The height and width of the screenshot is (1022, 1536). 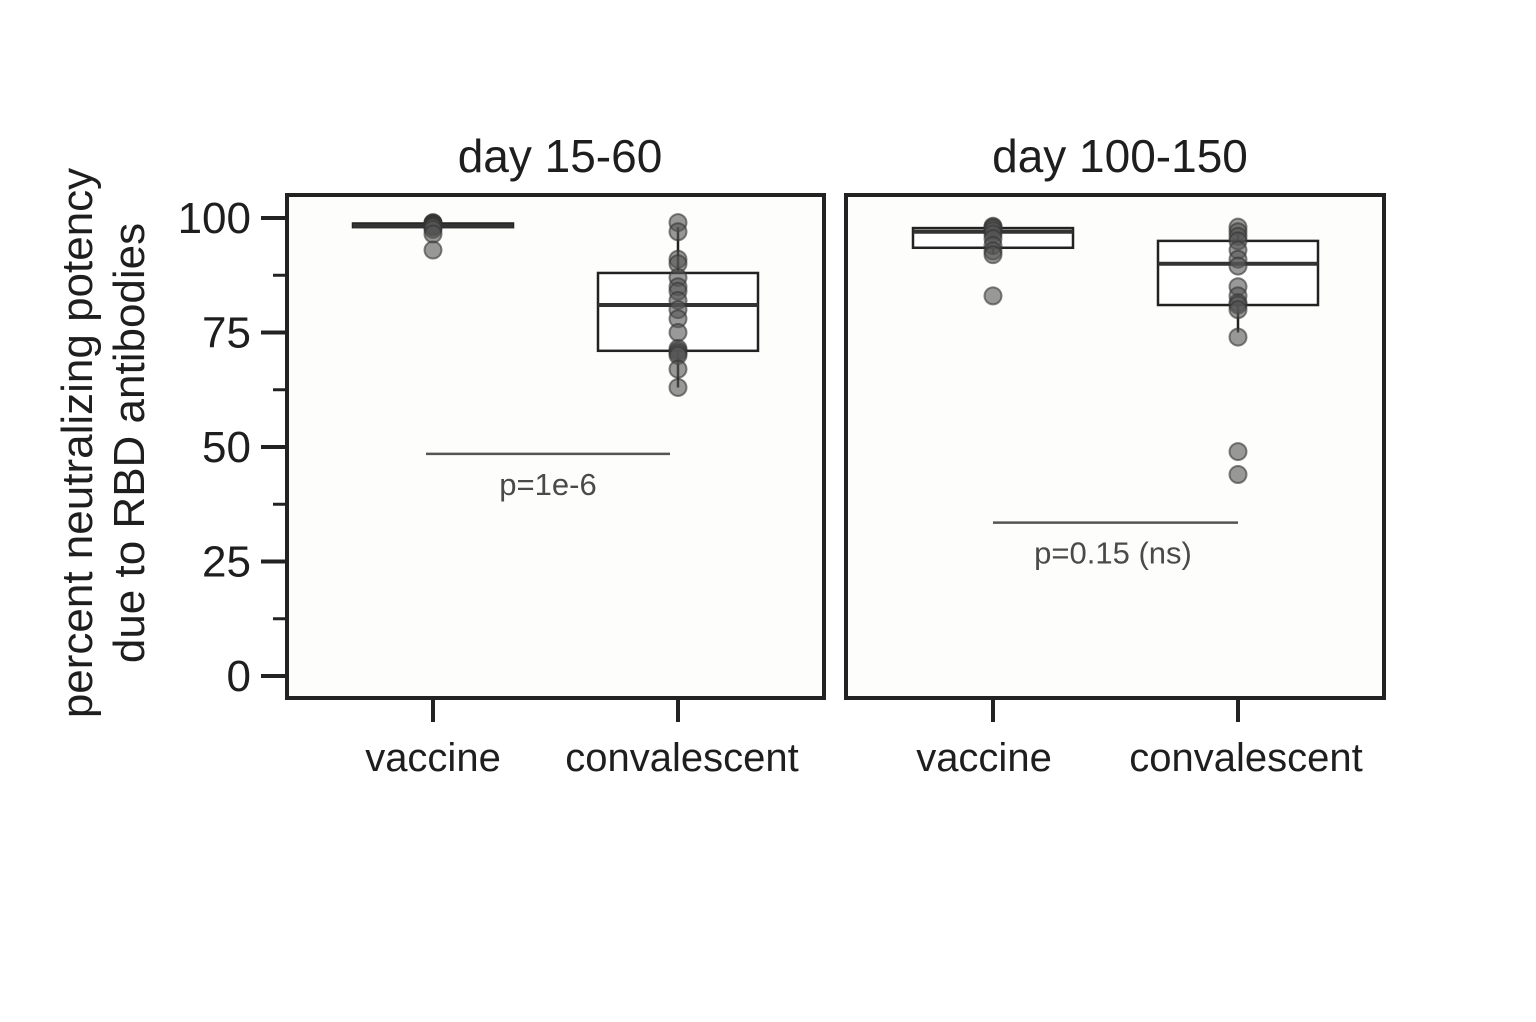 I want to click on y-axis-title-line1: percent neutralizing potency, so click(x=77, y=443).